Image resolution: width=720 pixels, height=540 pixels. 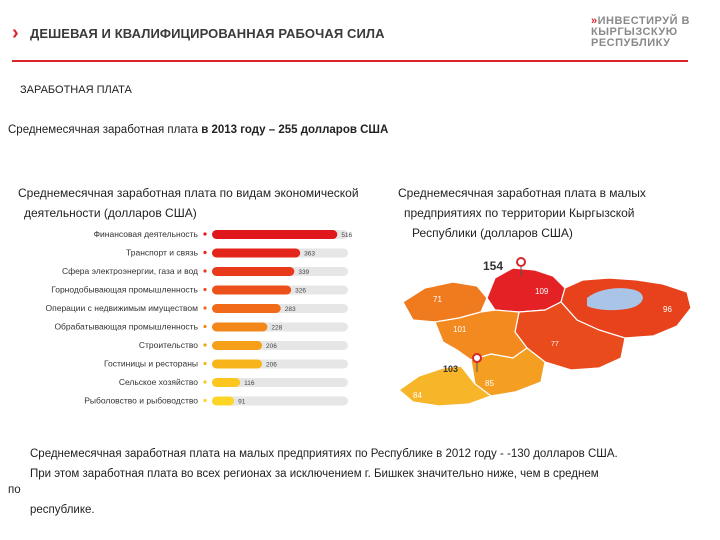 I want to click on logo-line-3: РЕСПУБЛИКУ, so click(x=631, y=43).